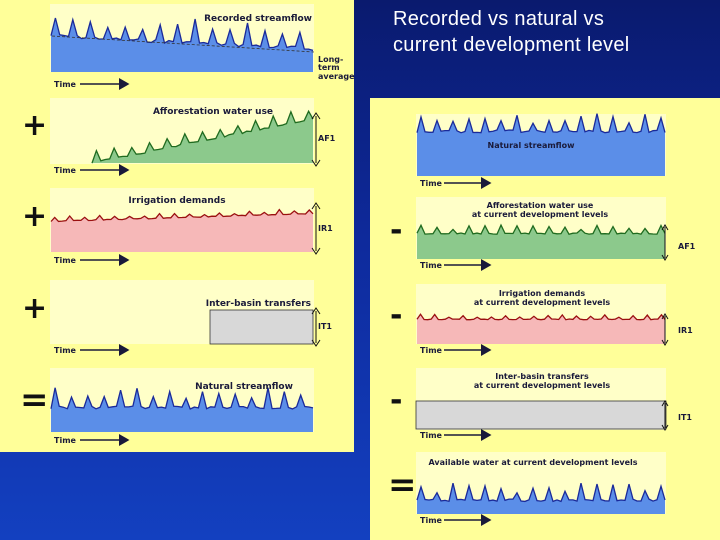 This screenshot has height=540, width=720. What do you see at coordinates (685, 330) in the screenshot?
I see `r-ir1-marker: IR1` at bounding box center [685, 330].